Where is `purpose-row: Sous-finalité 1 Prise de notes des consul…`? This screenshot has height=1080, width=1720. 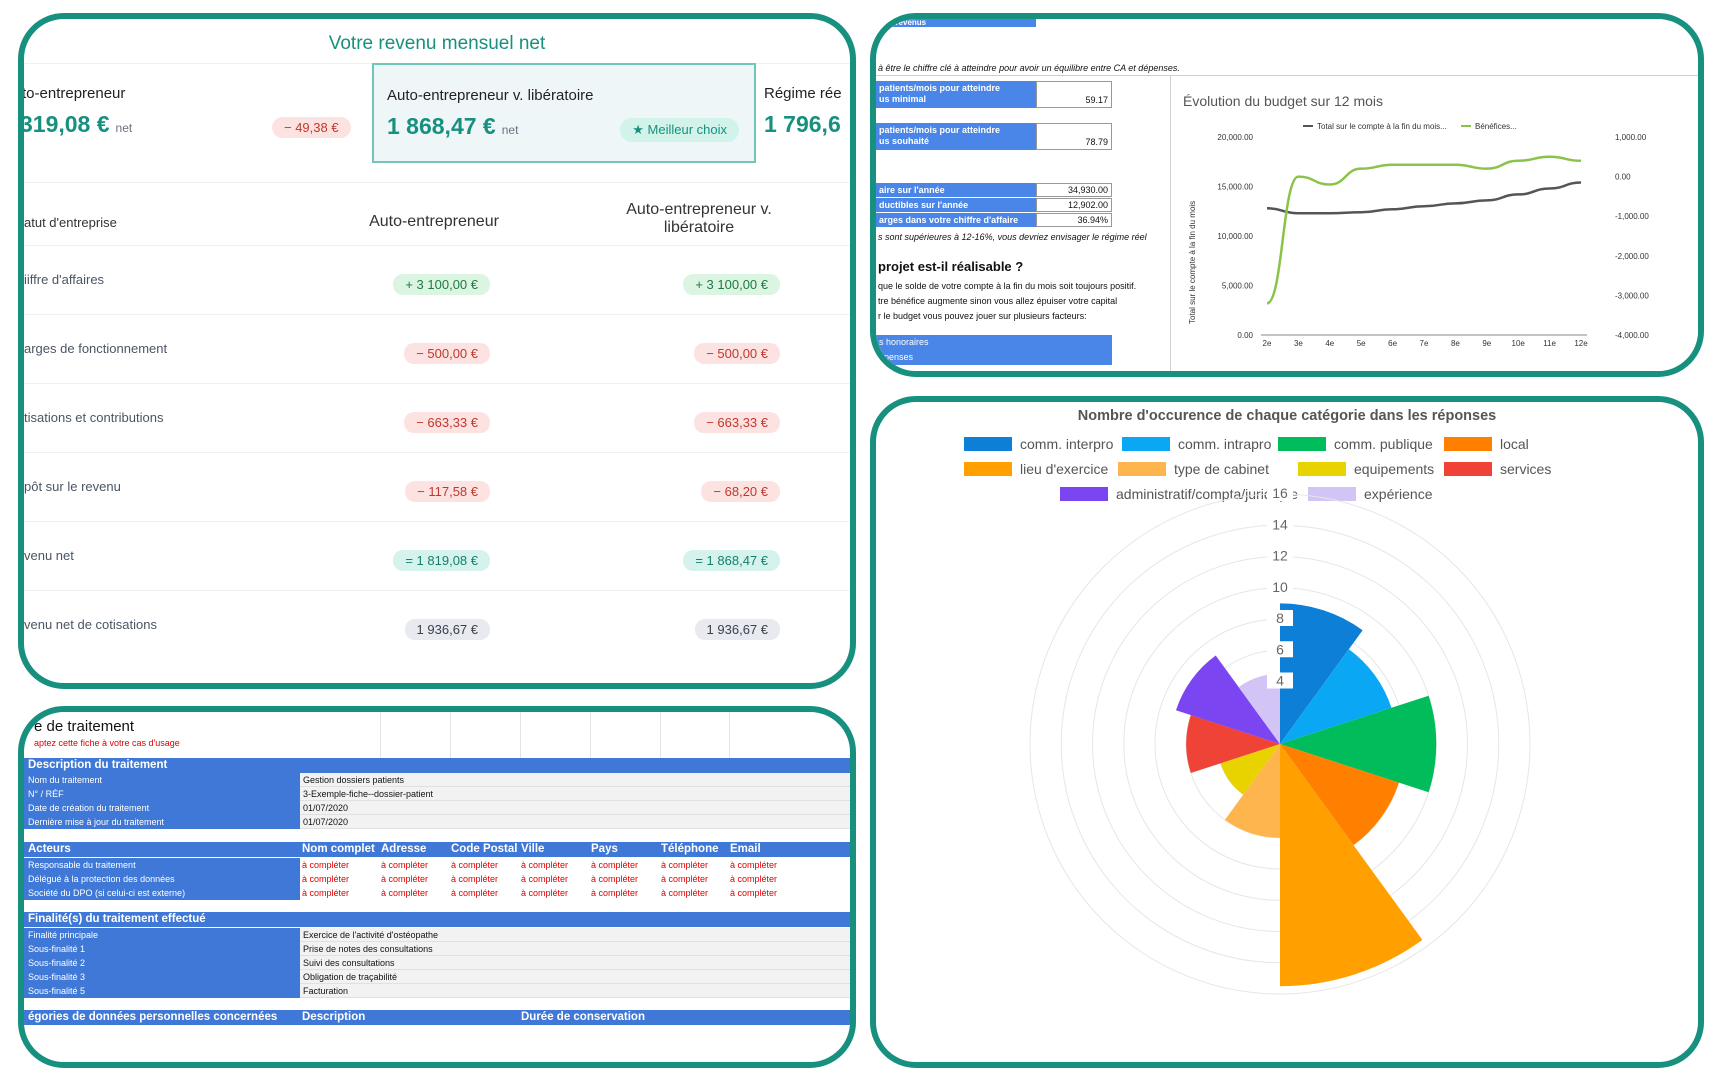 purpose-row: Sous-finalité 1 Prise de notes des consul… is located at coordinates (437, 949).